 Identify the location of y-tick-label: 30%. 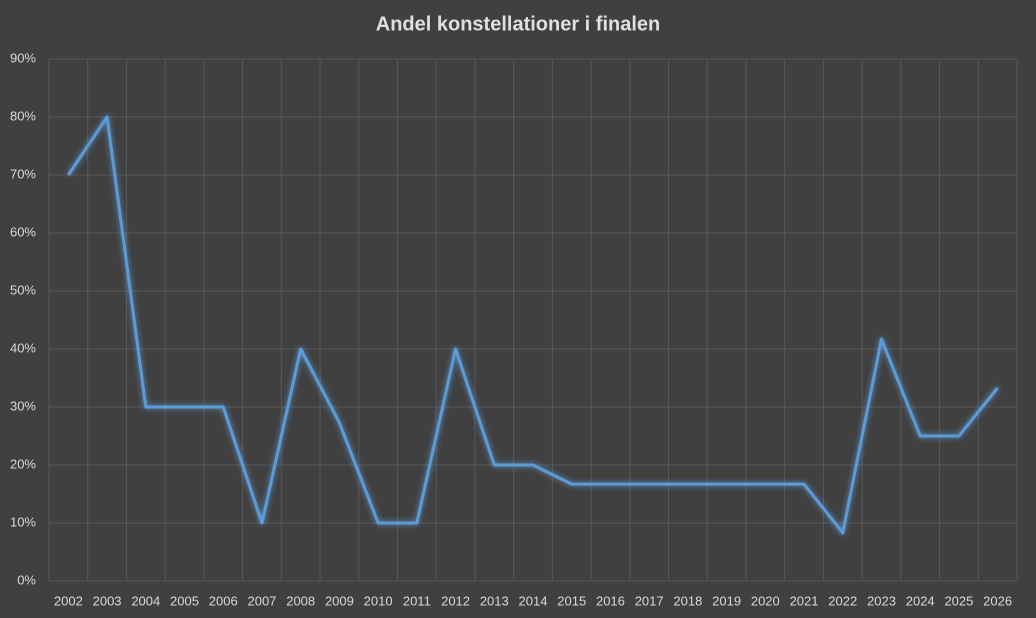
(23, 405).